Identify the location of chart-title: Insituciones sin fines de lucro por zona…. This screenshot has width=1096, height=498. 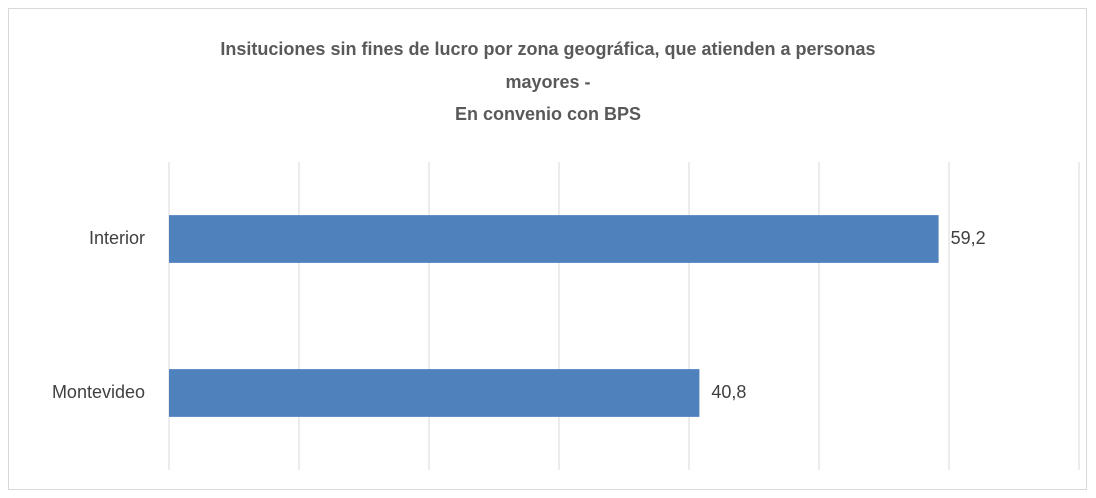
(547, 49).